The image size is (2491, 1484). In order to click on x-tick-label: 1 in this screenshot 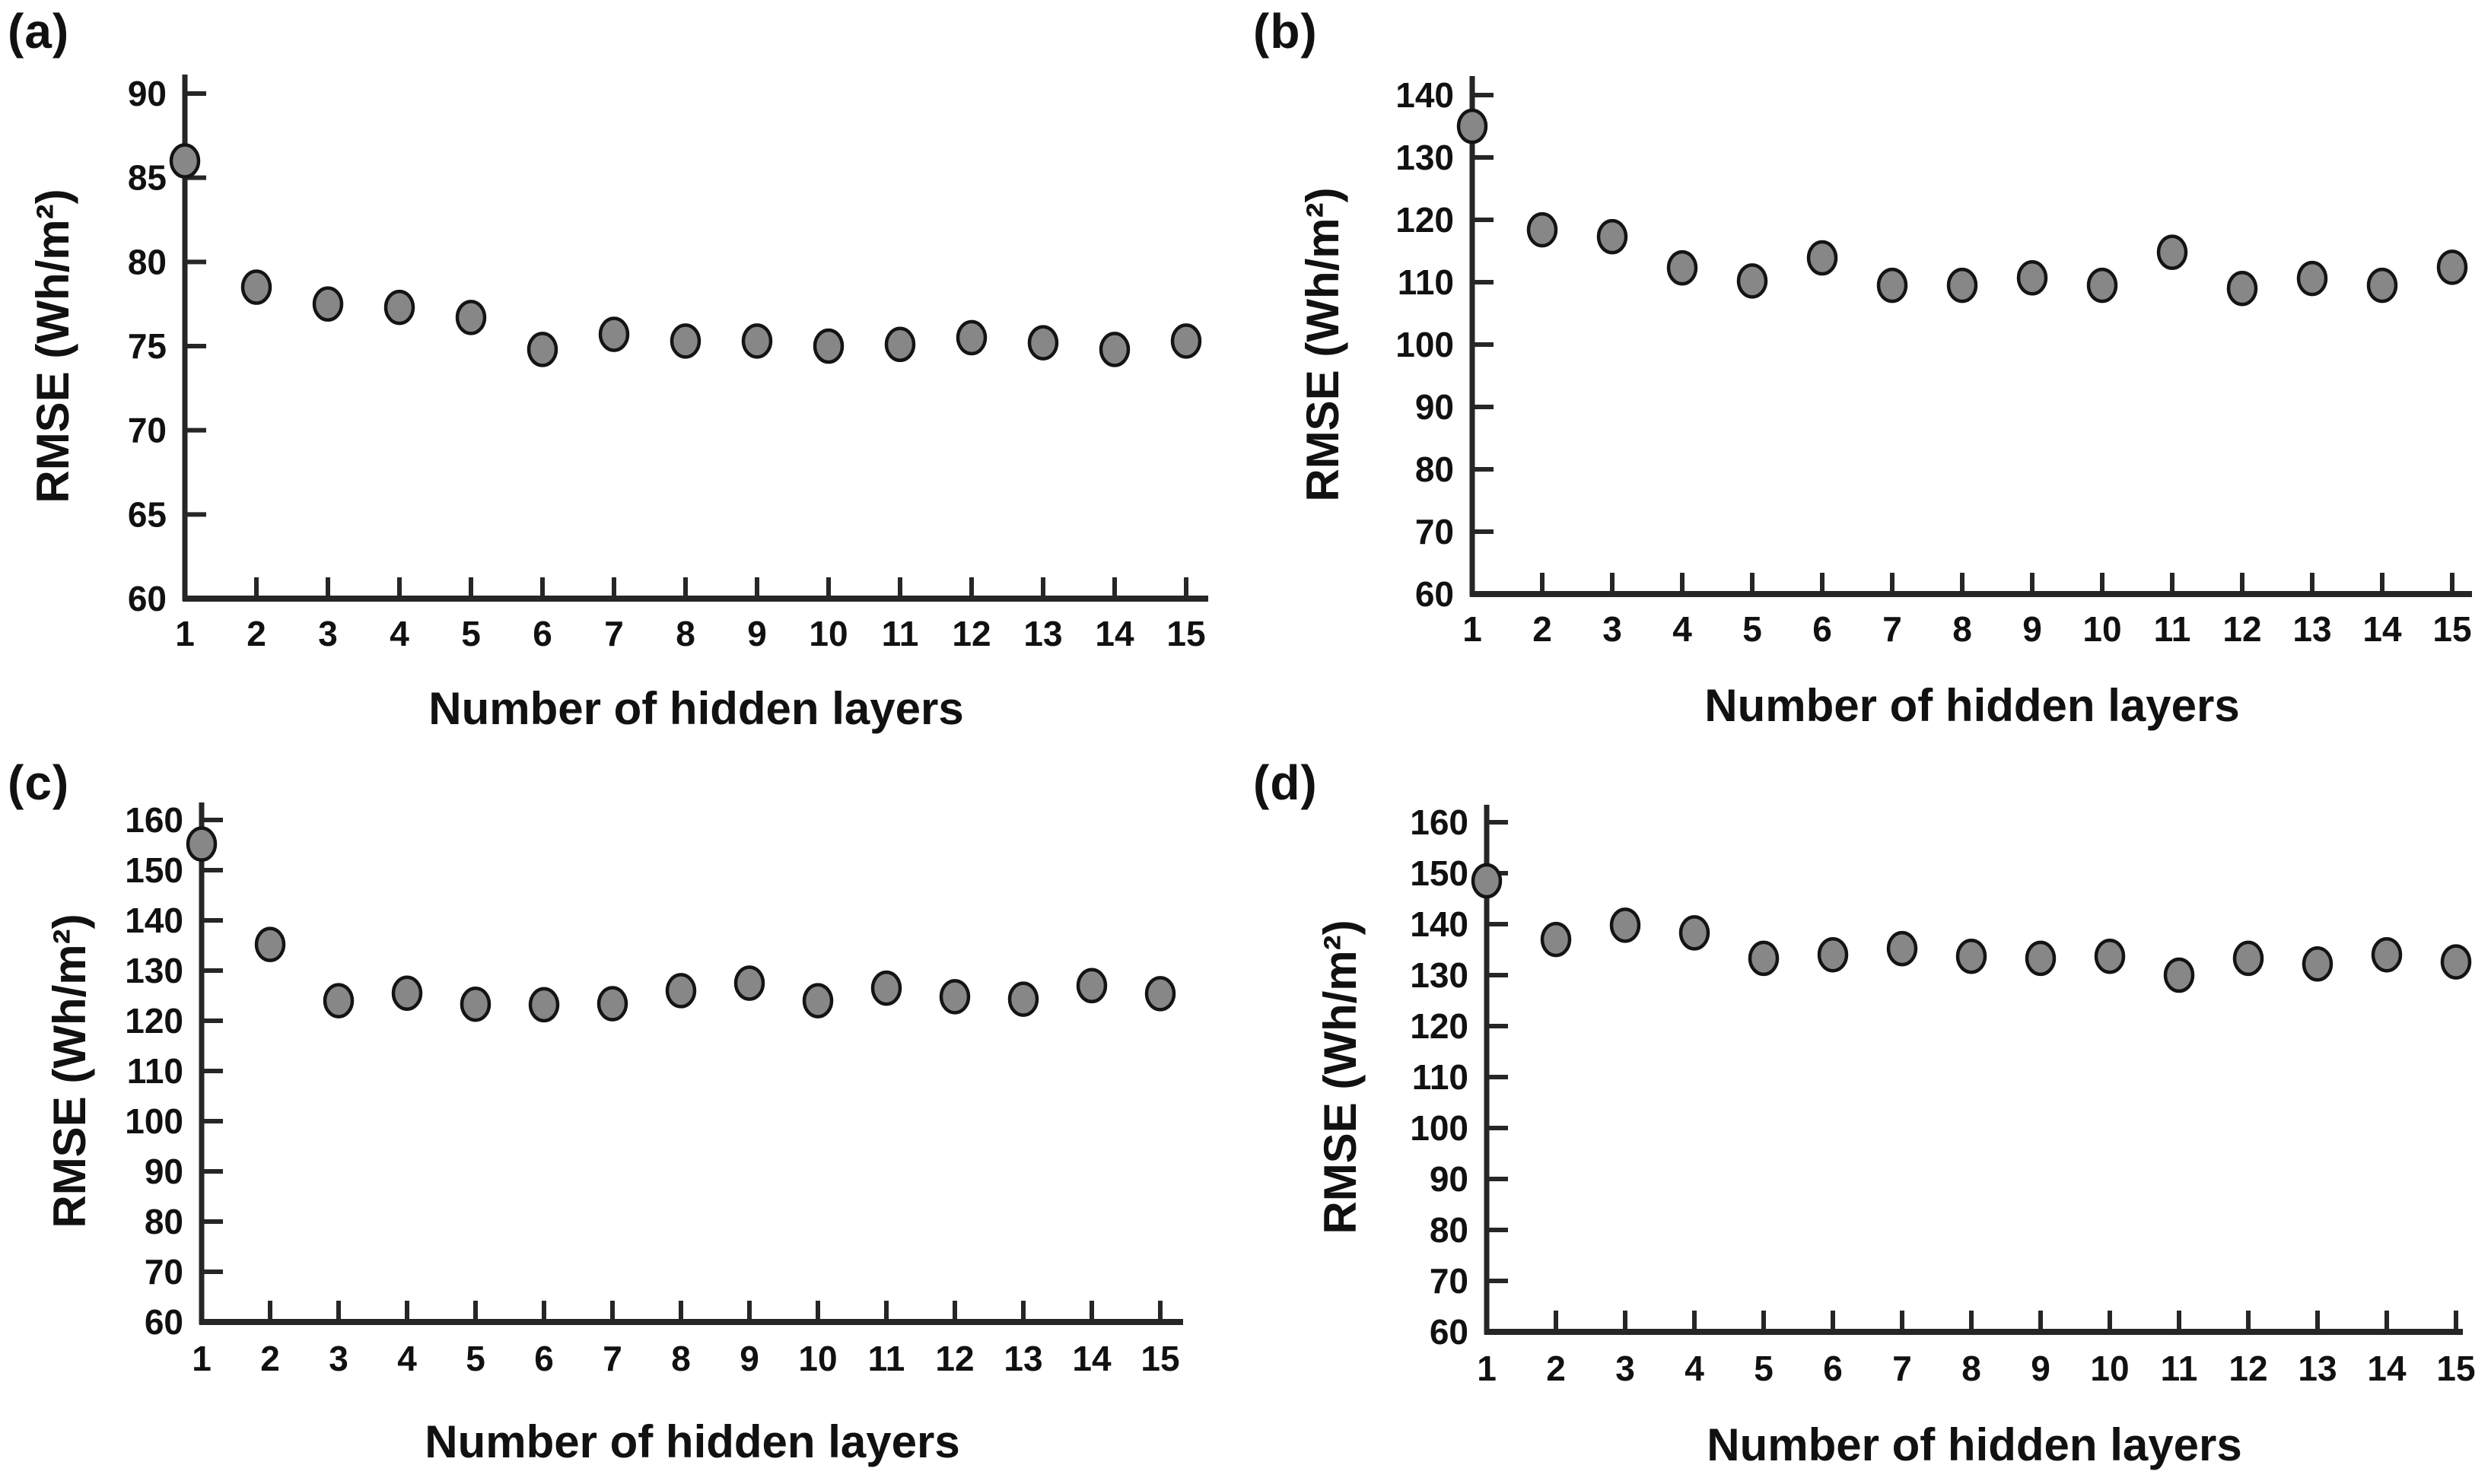, I will do `click(1487, 1368)`.